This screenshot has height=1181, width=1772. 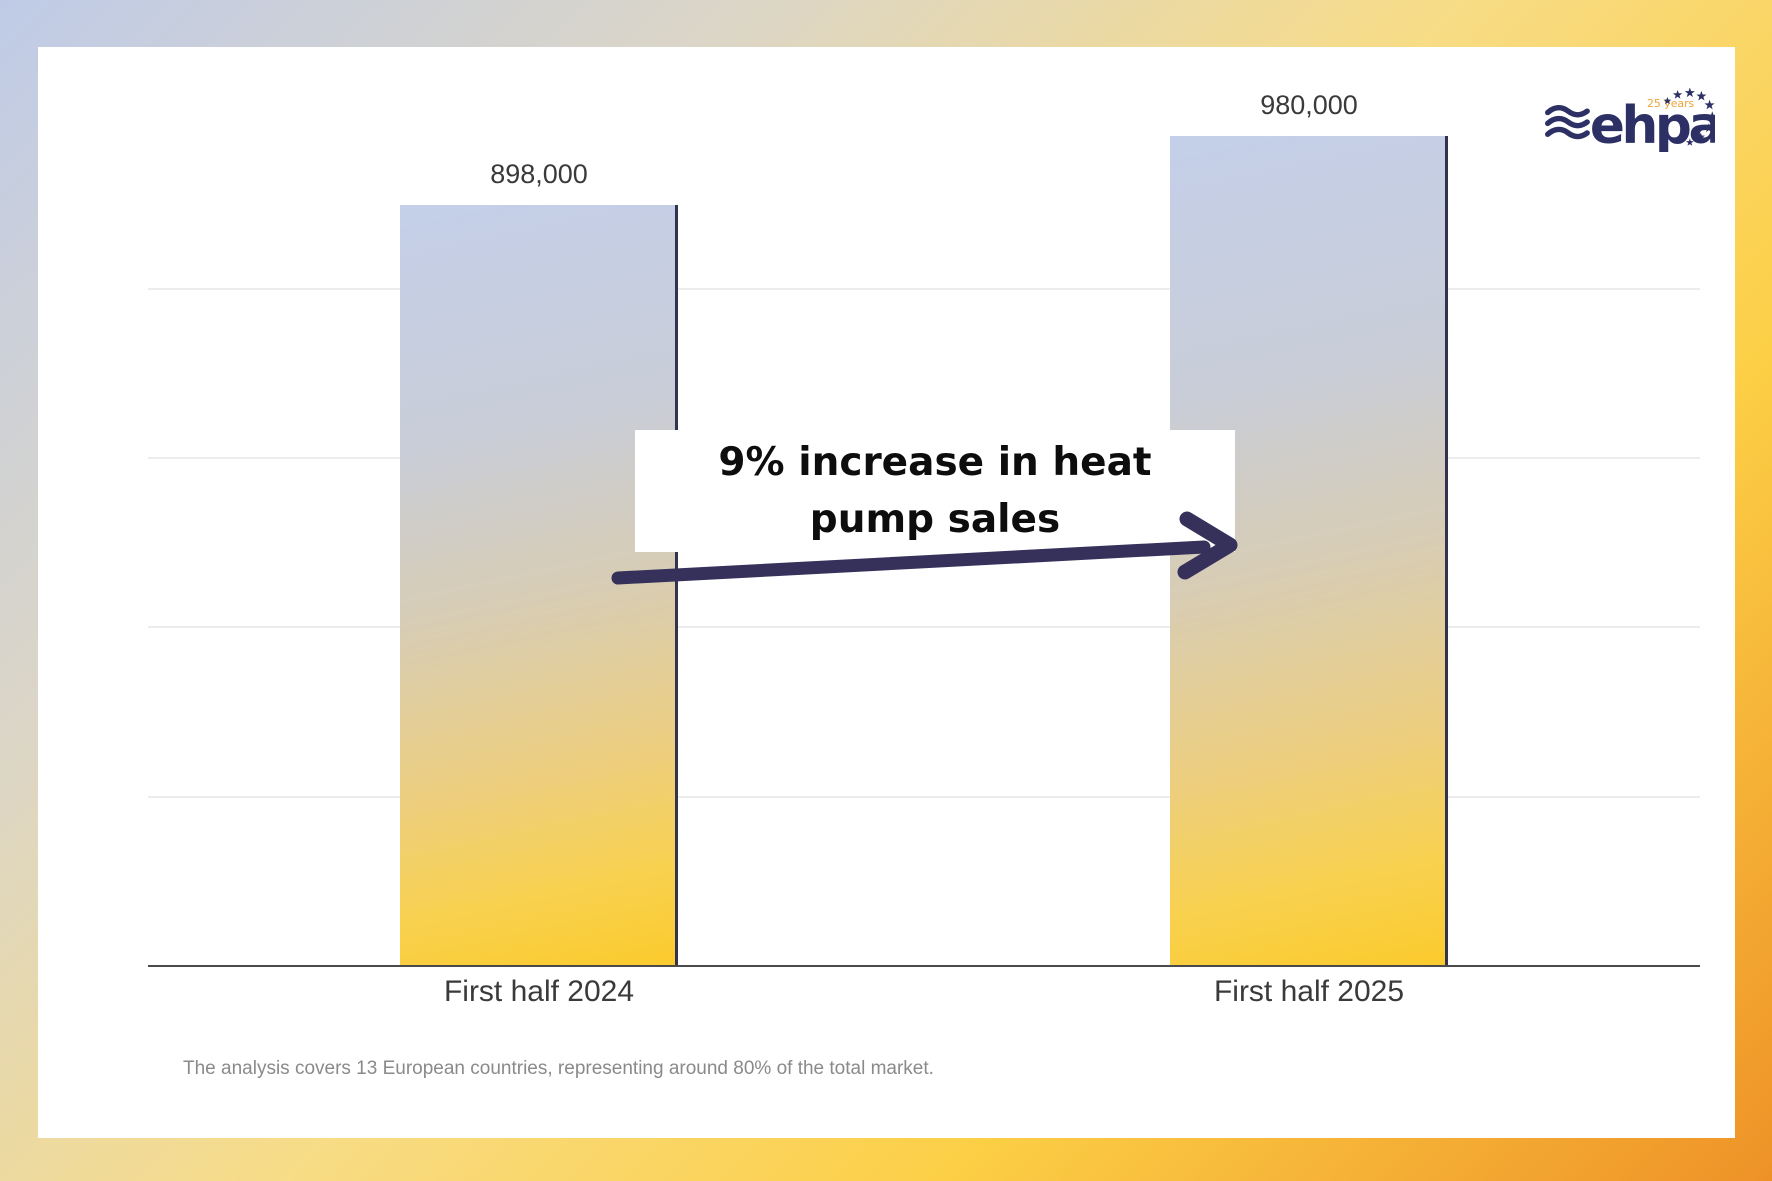 I want to click on gridline-800k, so click(x=924, y=289).